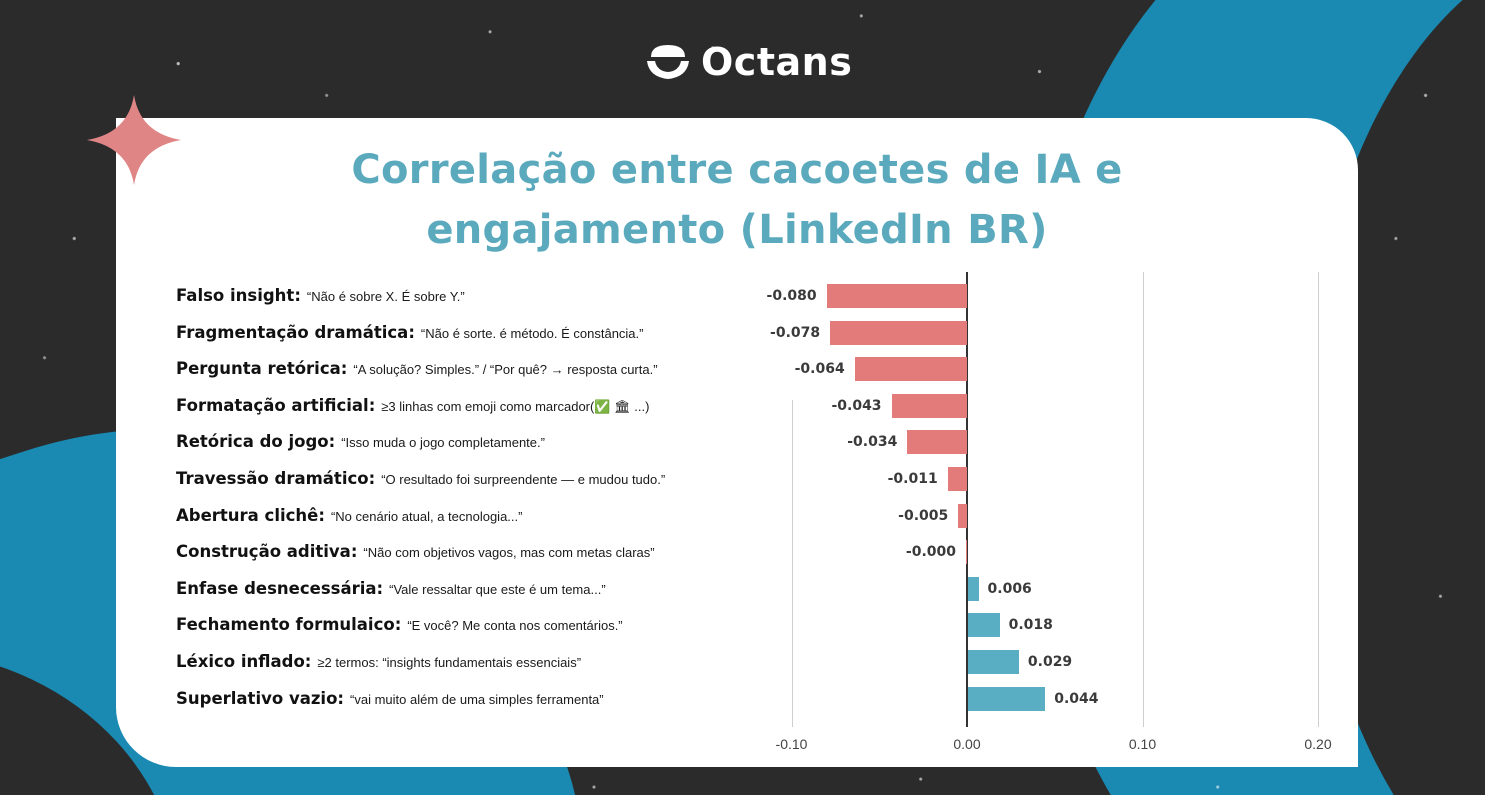 The width and height of the screenshot is (1485, 795). What do you see at coordinates (795, 332) in the screenshot?
I see `bar-value-label: -0.078` at bounding box center [795, 332].